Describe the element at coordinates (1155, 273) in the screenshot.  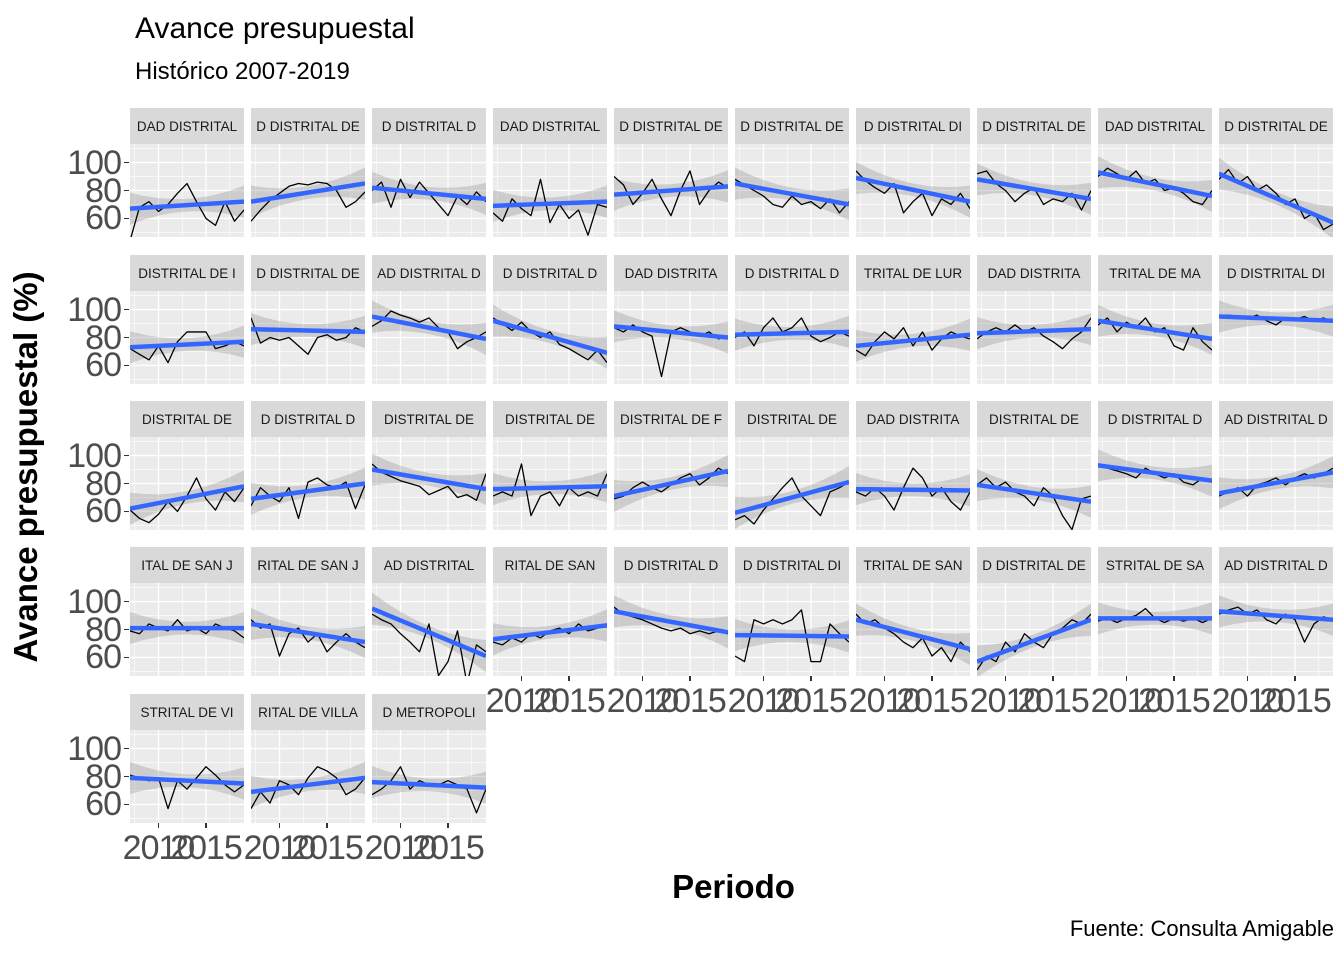
I see `facet-strip-label: TRITAL DE MA` at that location.